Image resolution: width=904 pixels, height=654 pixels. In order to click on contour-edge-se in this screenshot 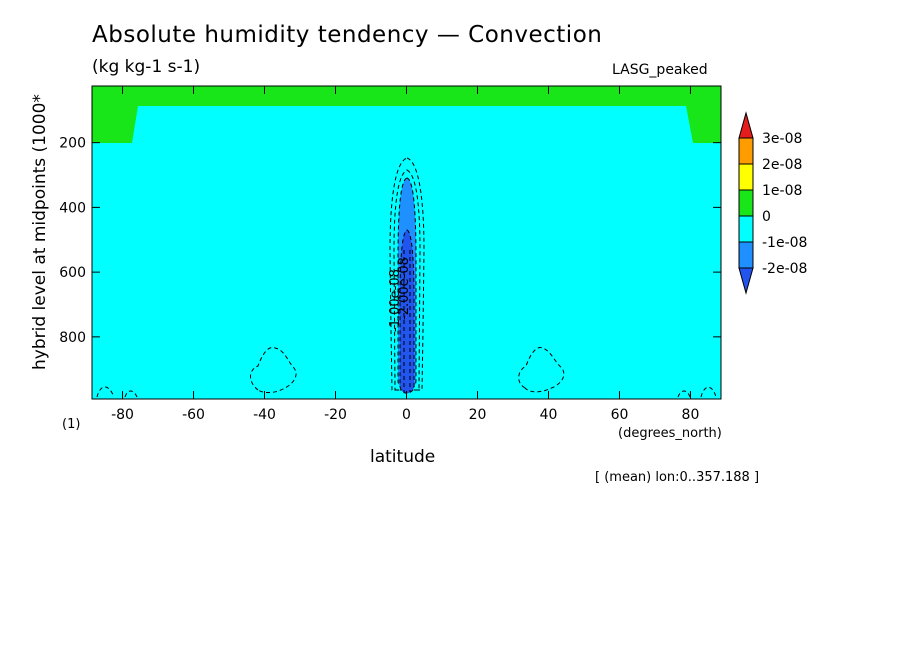, I will do `click(708, 392)`.